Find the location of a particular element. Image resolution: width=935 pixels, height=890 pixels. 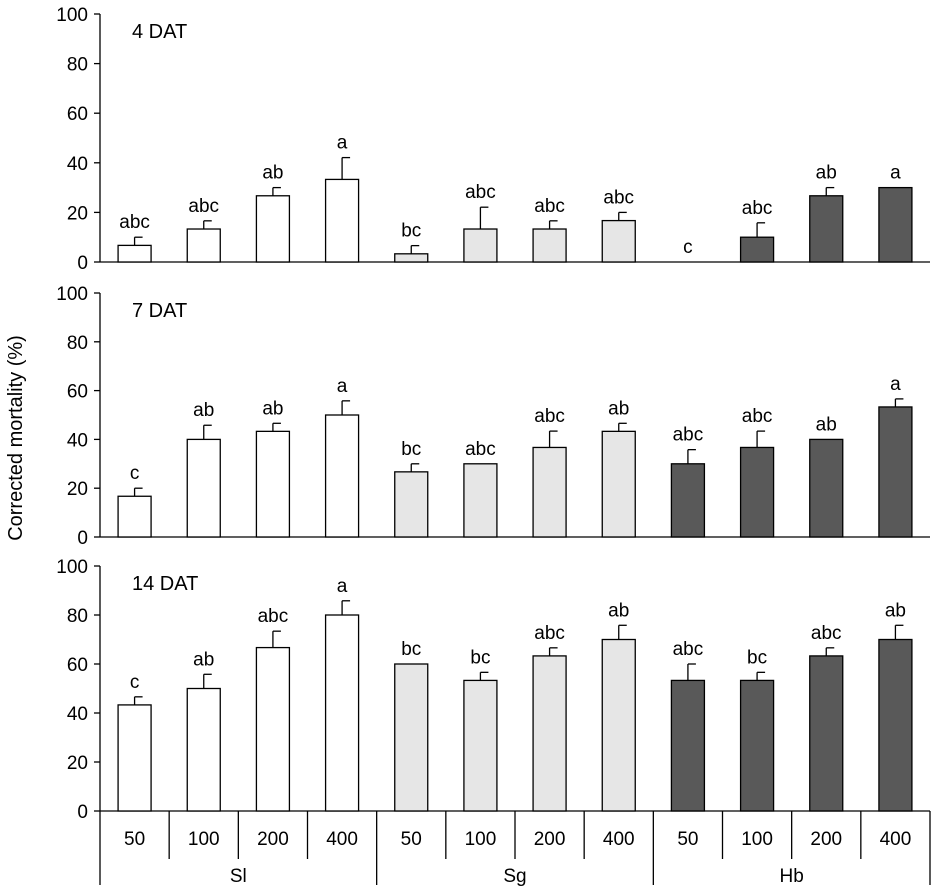

panel-label: 7 DAT is located at coordinates (159, 311).